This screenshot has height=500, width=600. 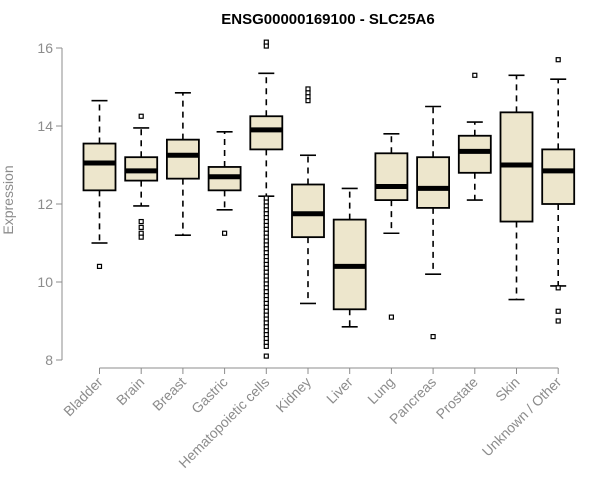 What do you see at coordinates (141, 176) in the screenshot?
I see `box-brain` at bounding box center [141, 176].